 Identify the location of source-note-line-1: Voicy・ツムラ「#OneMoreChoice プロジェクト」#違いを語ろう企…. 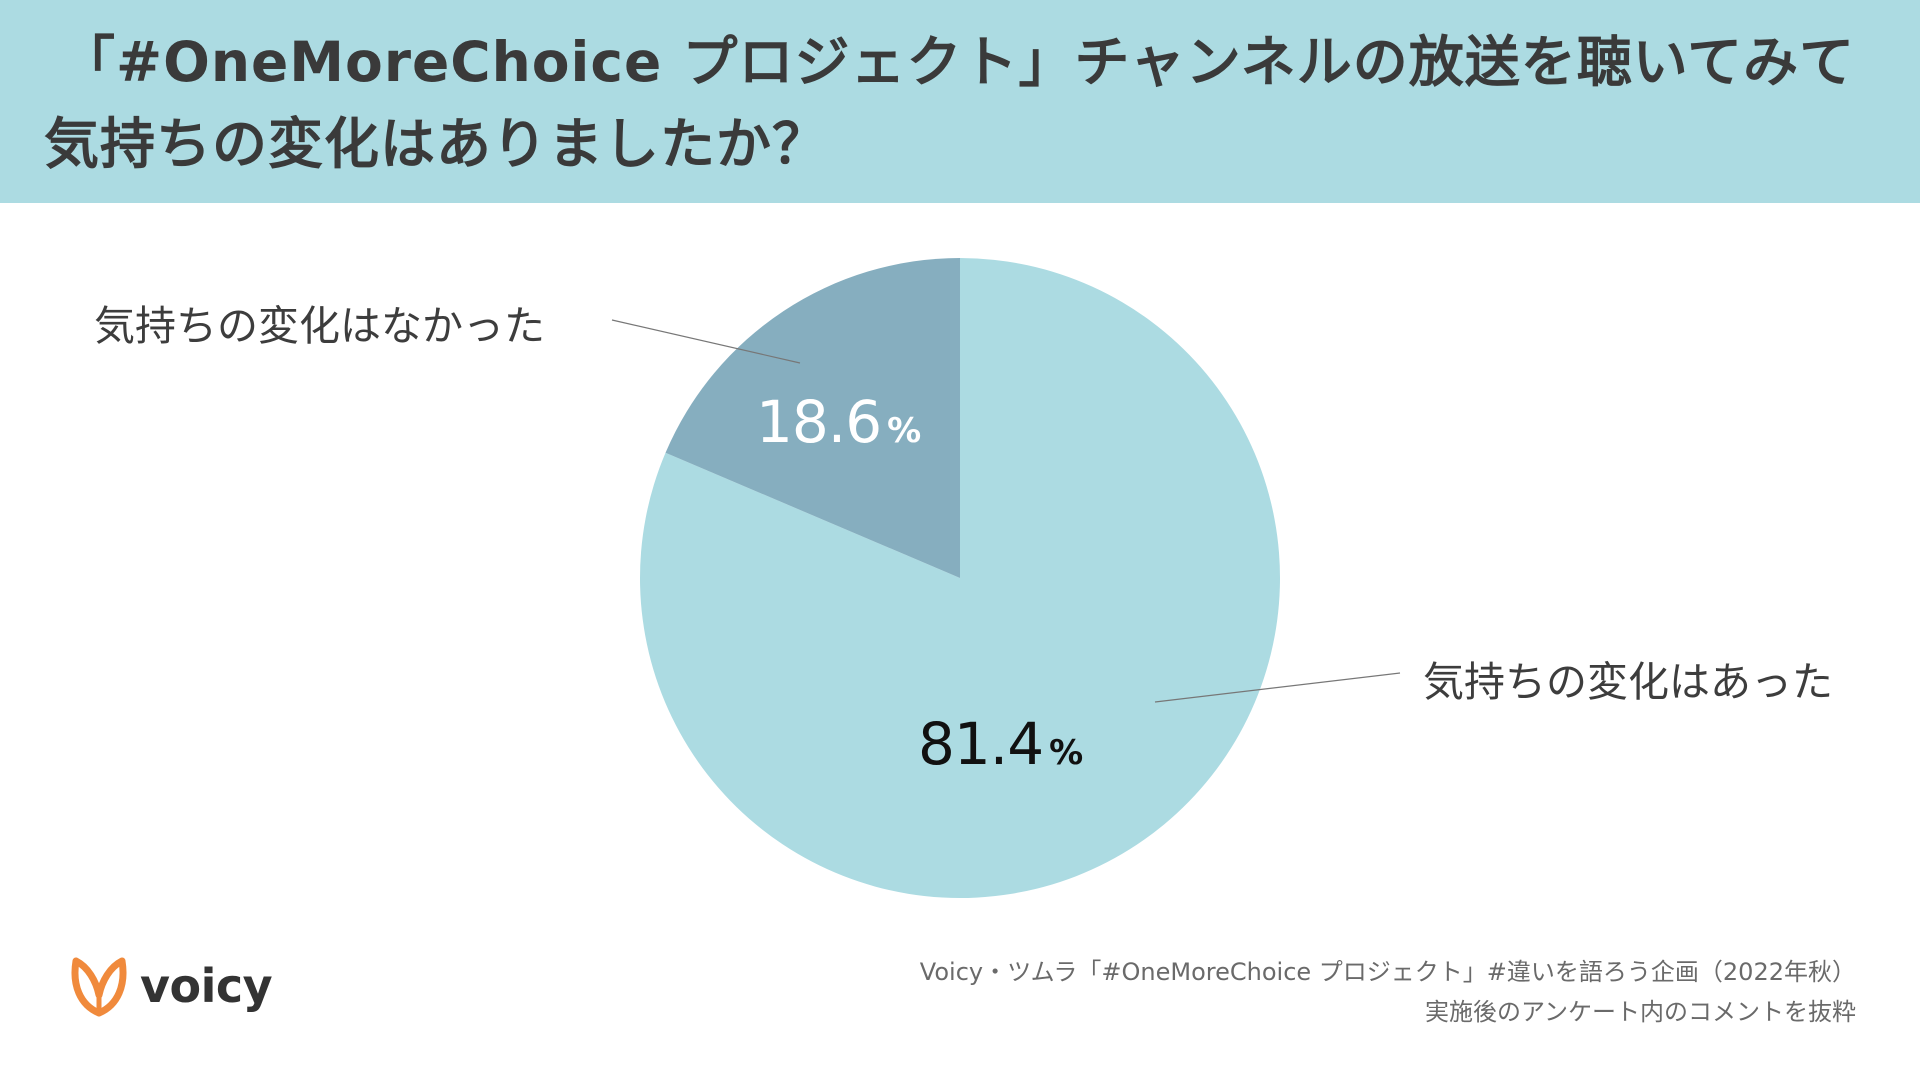
(1387, 972).